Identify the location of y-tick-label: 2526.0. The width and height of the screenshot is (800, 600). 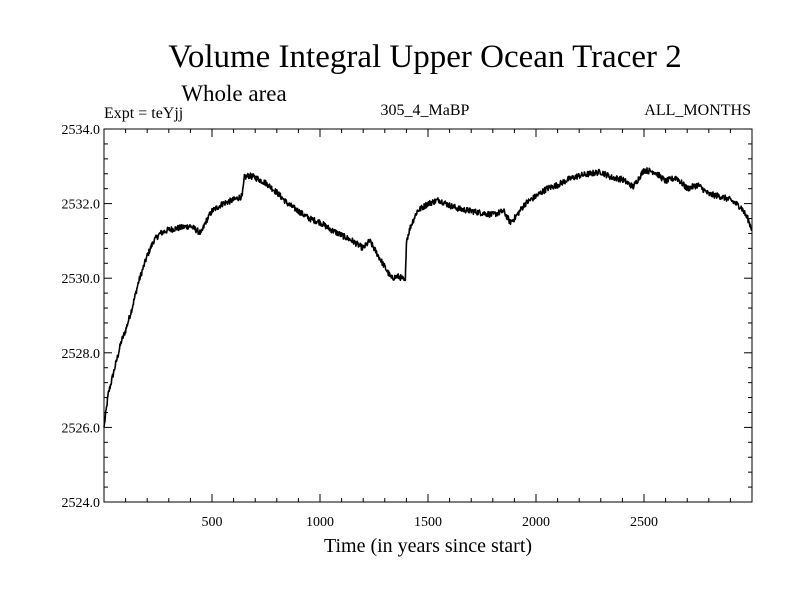
(81, 428).